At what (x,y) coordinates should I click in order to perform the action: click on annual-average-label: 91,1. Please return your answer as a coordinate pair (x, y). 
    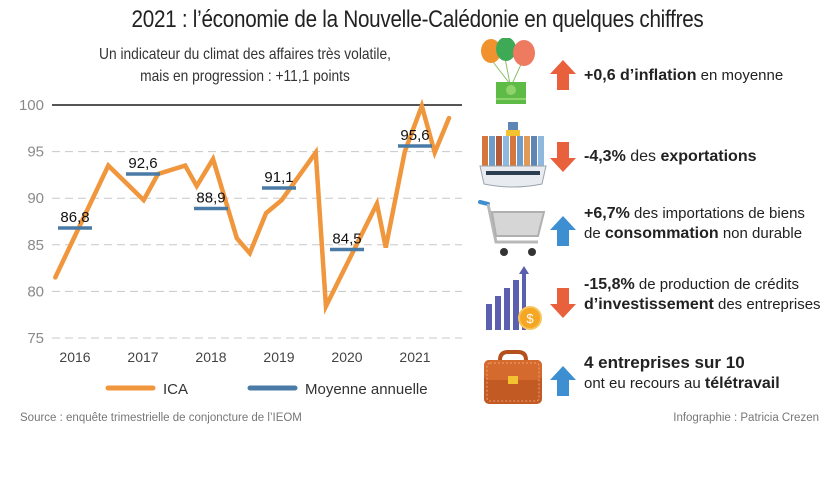
    Looking at the image, I should click on (278, 177).